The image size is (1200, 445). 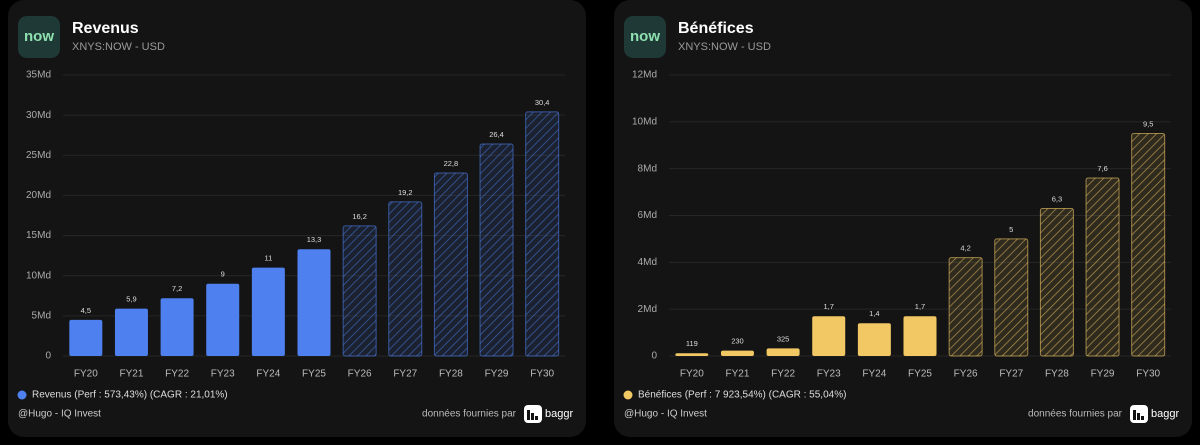 What do you see at coordinates (874, 313) in the screenshot?
I see `value-label: 1,4` at bounding box center [874, 313].